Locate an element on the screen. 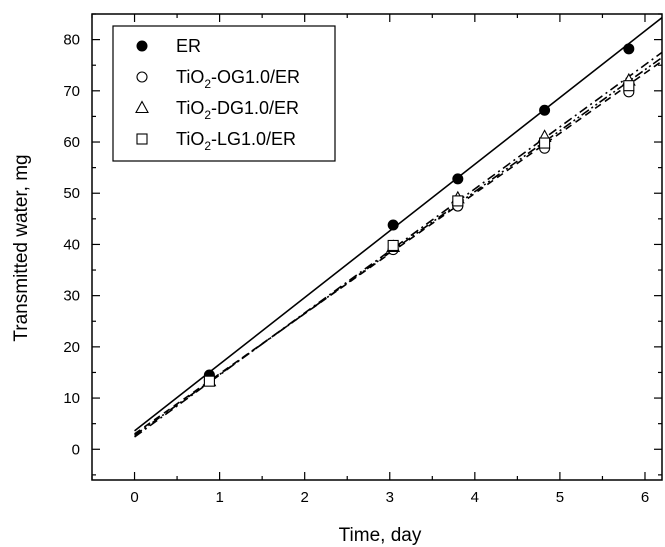 The width and height of the screenshot is (665, 547). legend-label-suffix: -DG1.0/ER is located at coordinates (255, 108).